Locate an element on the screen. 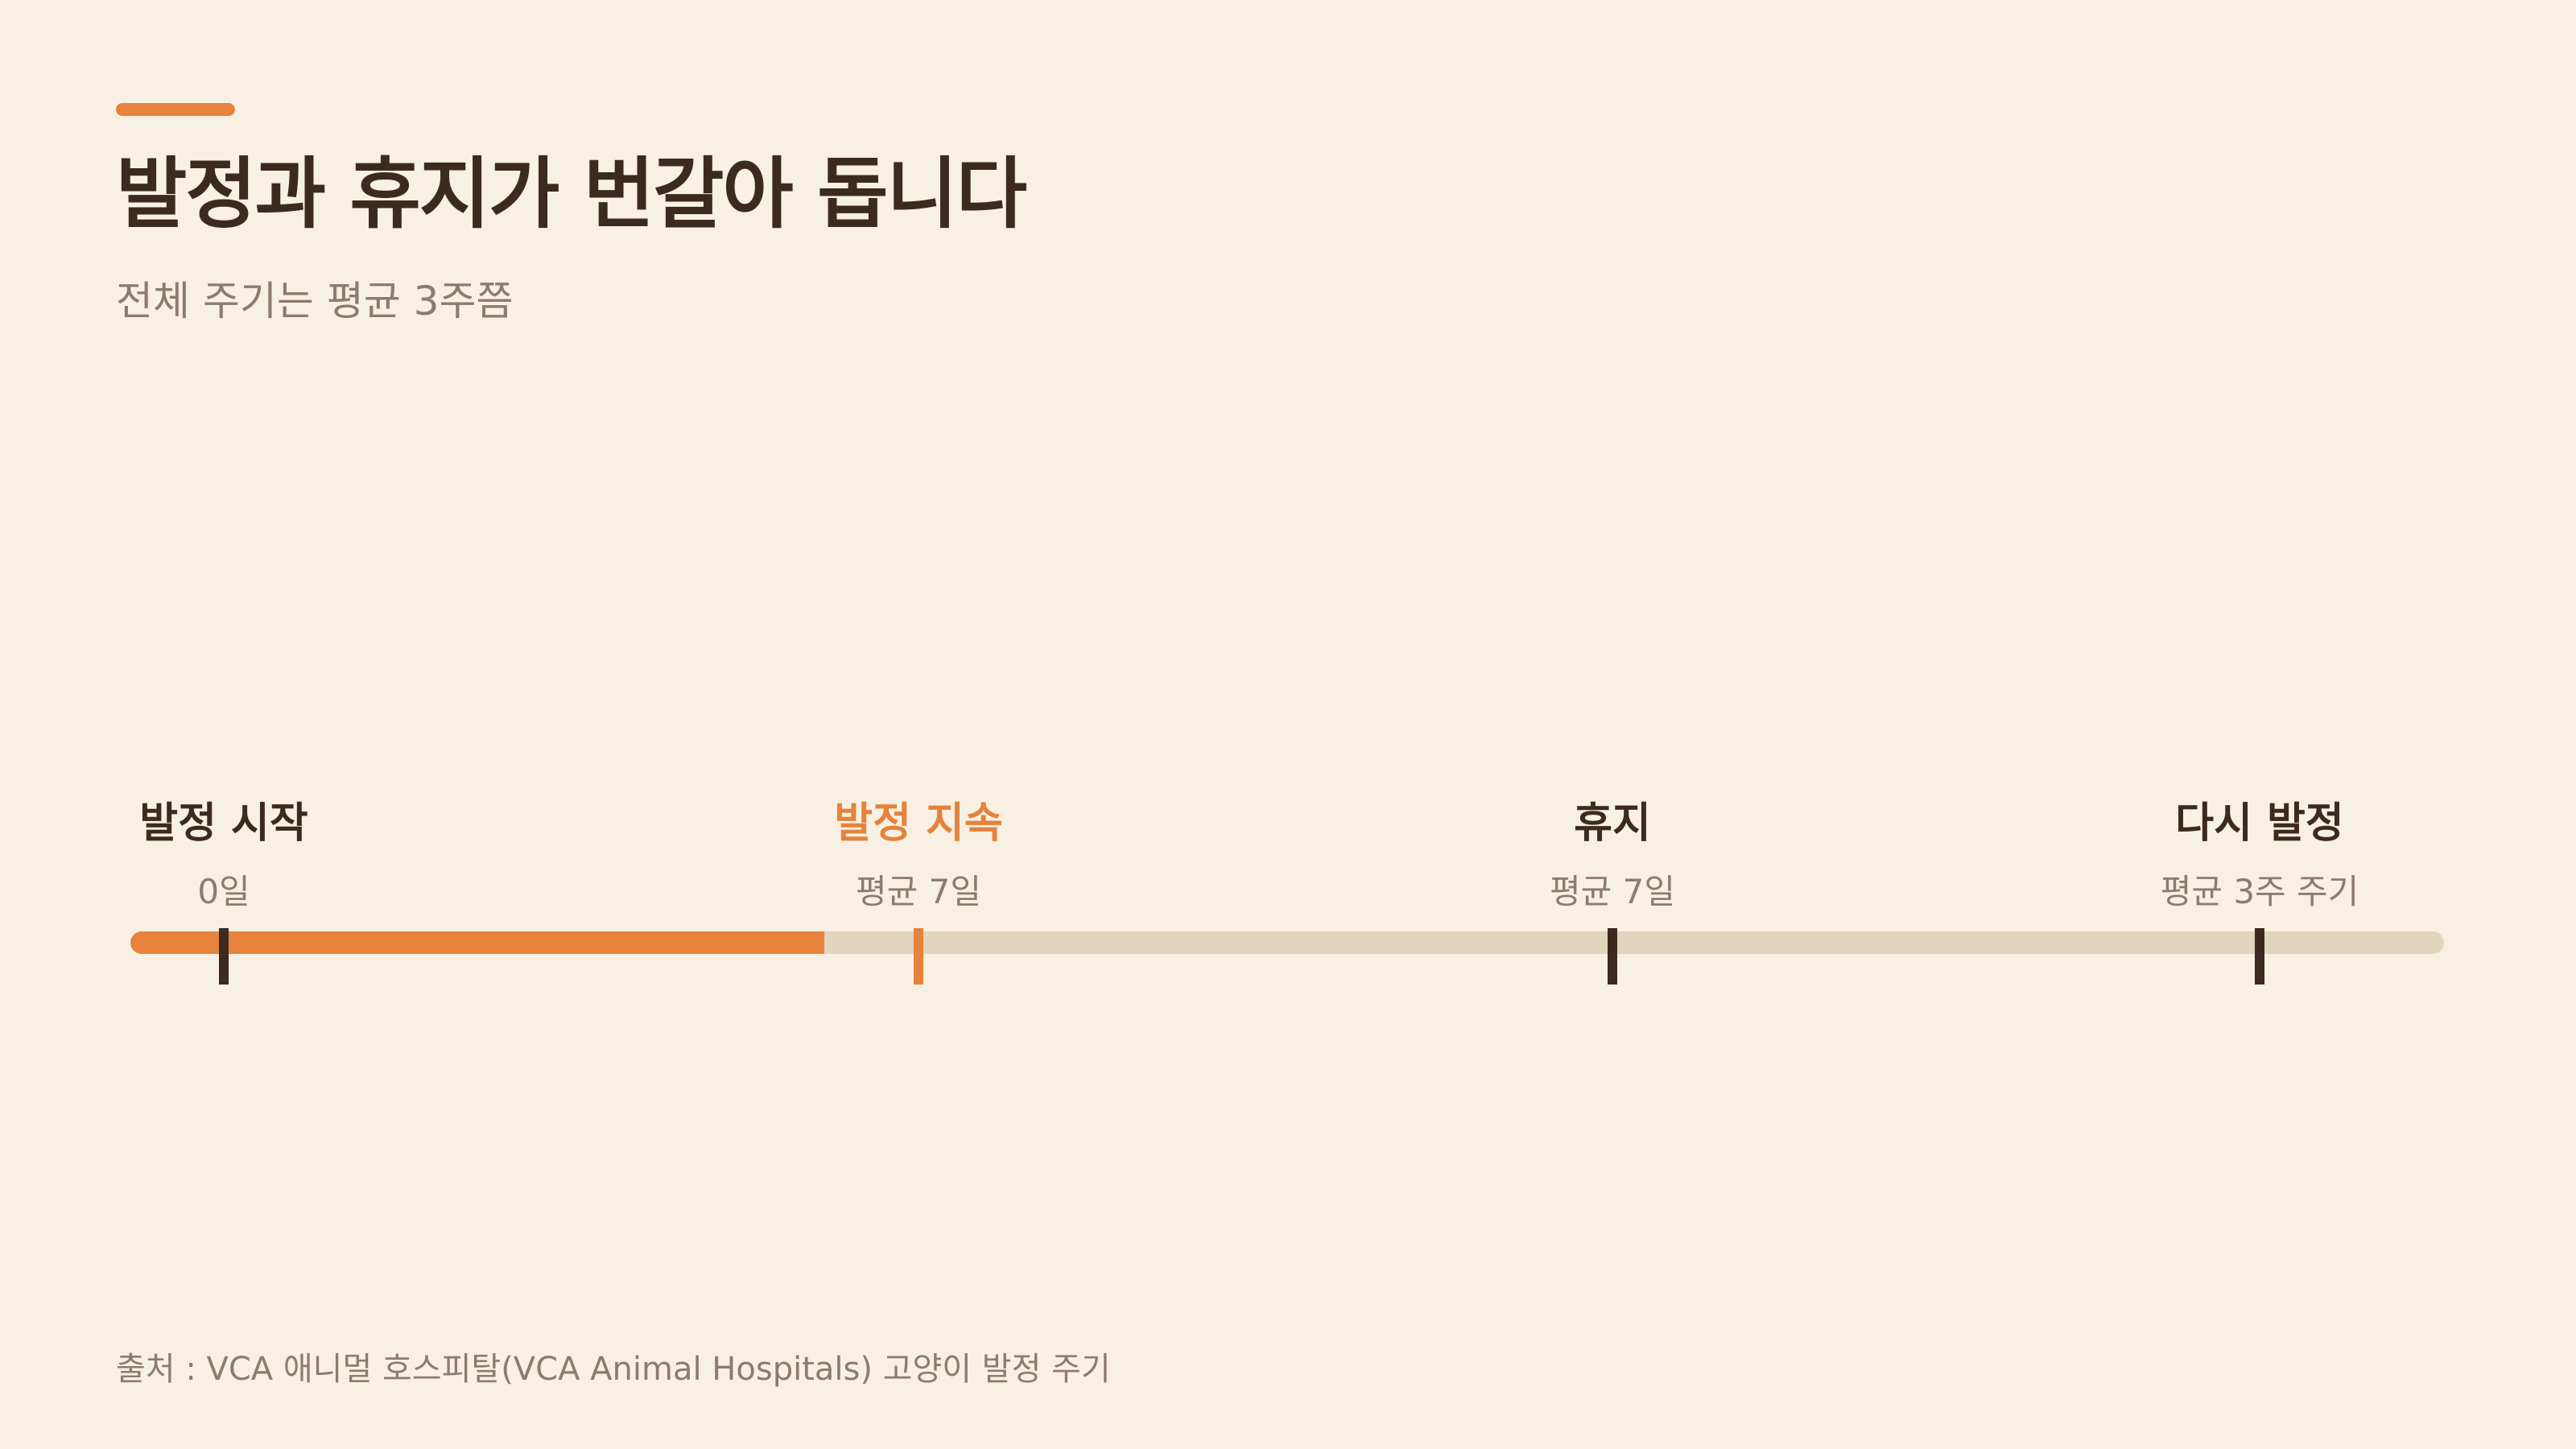 The height and width of the screenshot is (1449, 2576). marker-label: 발정 지속 is located at coordinates (918, 823).